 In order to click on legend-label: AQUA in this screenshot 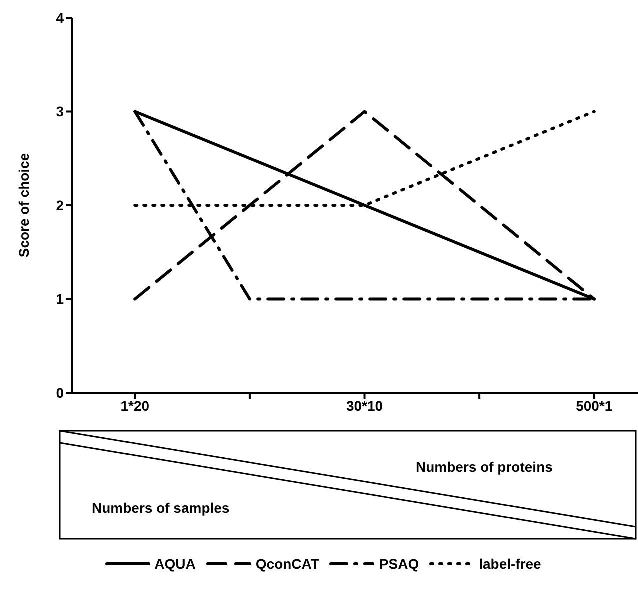, I will do `click(175, 564)`.